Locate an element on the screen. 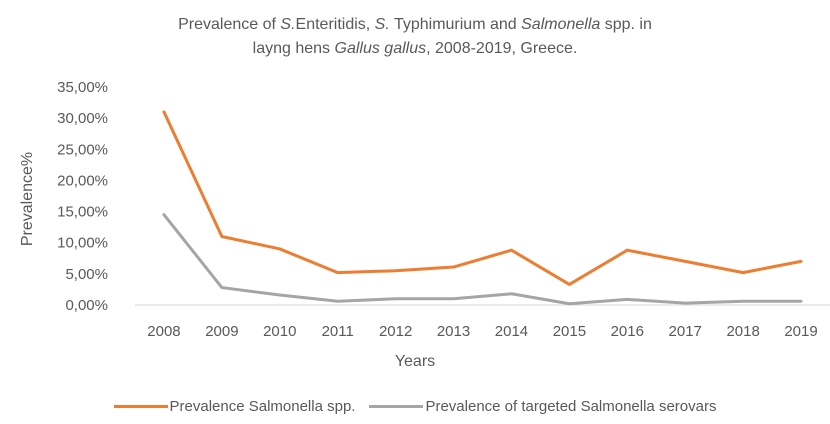 The width and height of the screenshot is (830, 424). legend-swatch-orange is located at coordinates (140, 406).